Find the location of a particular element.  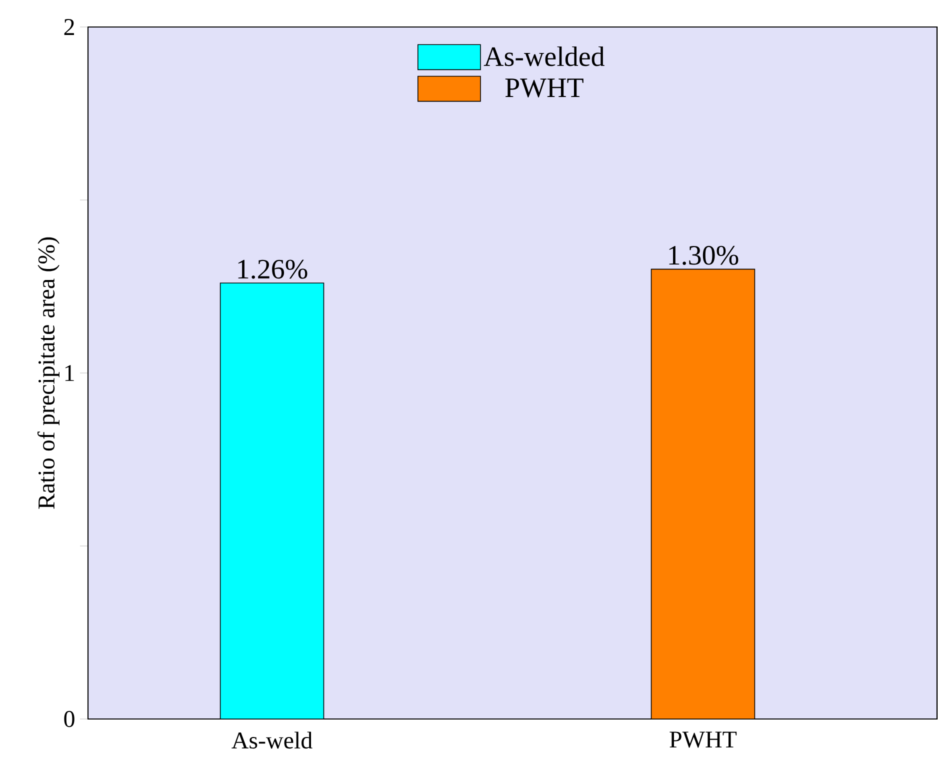

y-tick-label: 1 is located at coordinates (69, 373).